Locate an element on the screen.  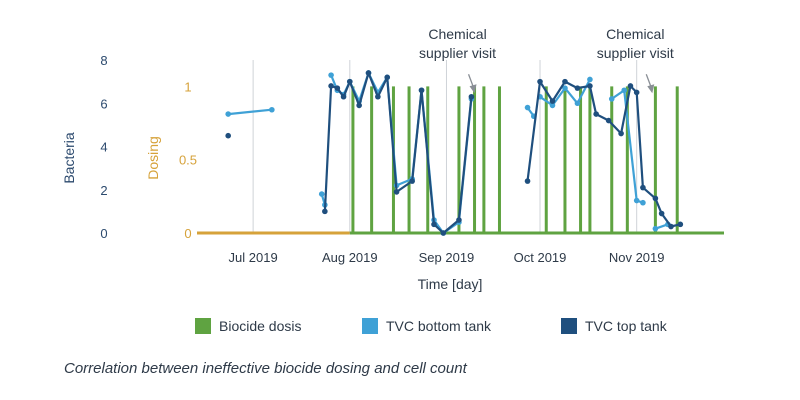
x-tick-label: Jul 2019 is located at coordinates (253, 257).